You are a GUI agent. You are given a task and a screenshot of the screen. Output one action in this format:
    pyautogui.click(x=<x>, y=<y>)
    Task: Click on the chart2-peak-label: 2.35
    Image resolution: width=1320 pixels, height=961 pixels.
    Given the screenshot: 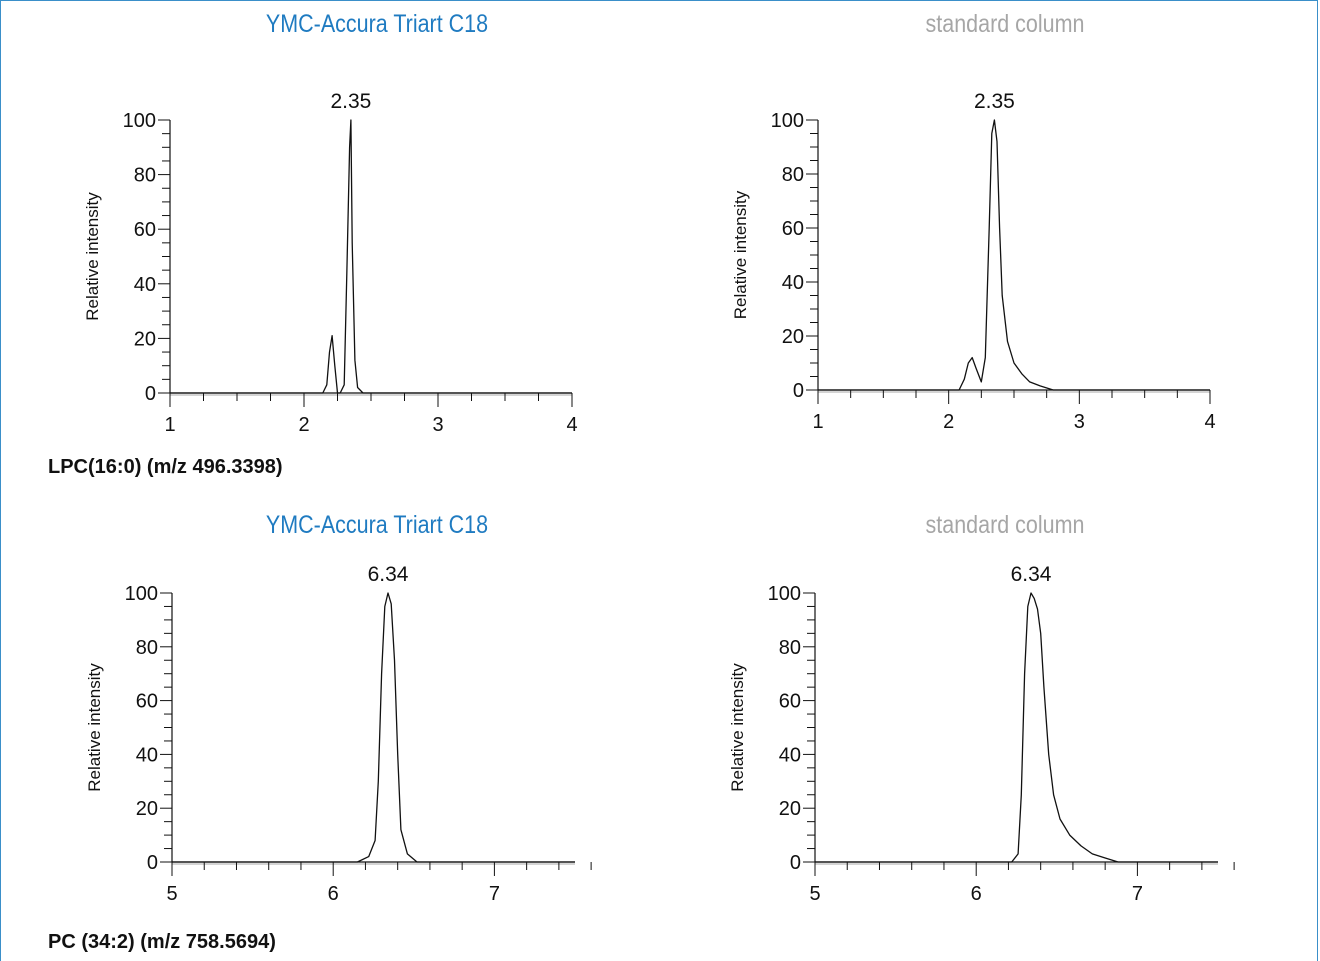 What is the action you would take?
    pyautogui.click(x=994, y=101)
    